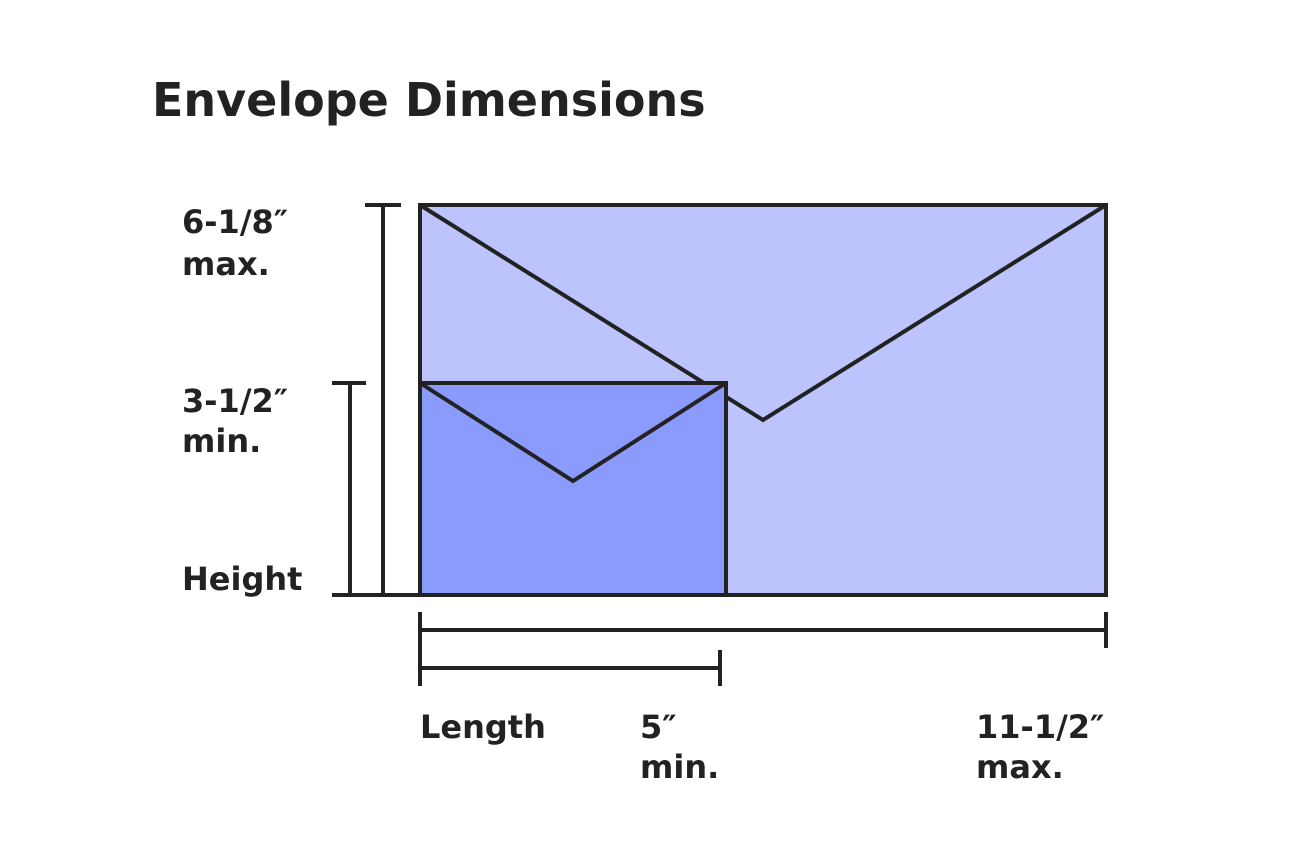 The image size is (1300, 860). I want to click on length-label: Length, so click(483, 727).